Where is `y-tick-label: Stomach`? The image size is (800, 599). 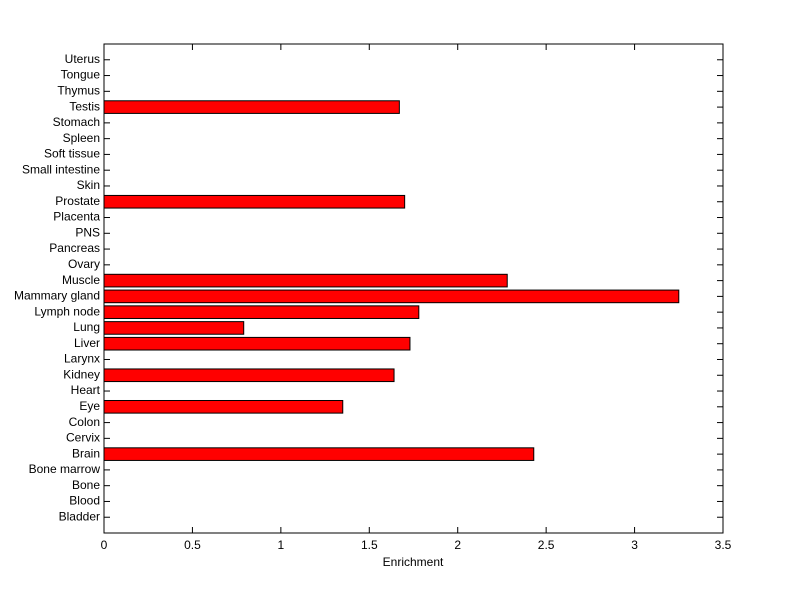
y-tick-label: Stomach is located at coordinates (76, 122).